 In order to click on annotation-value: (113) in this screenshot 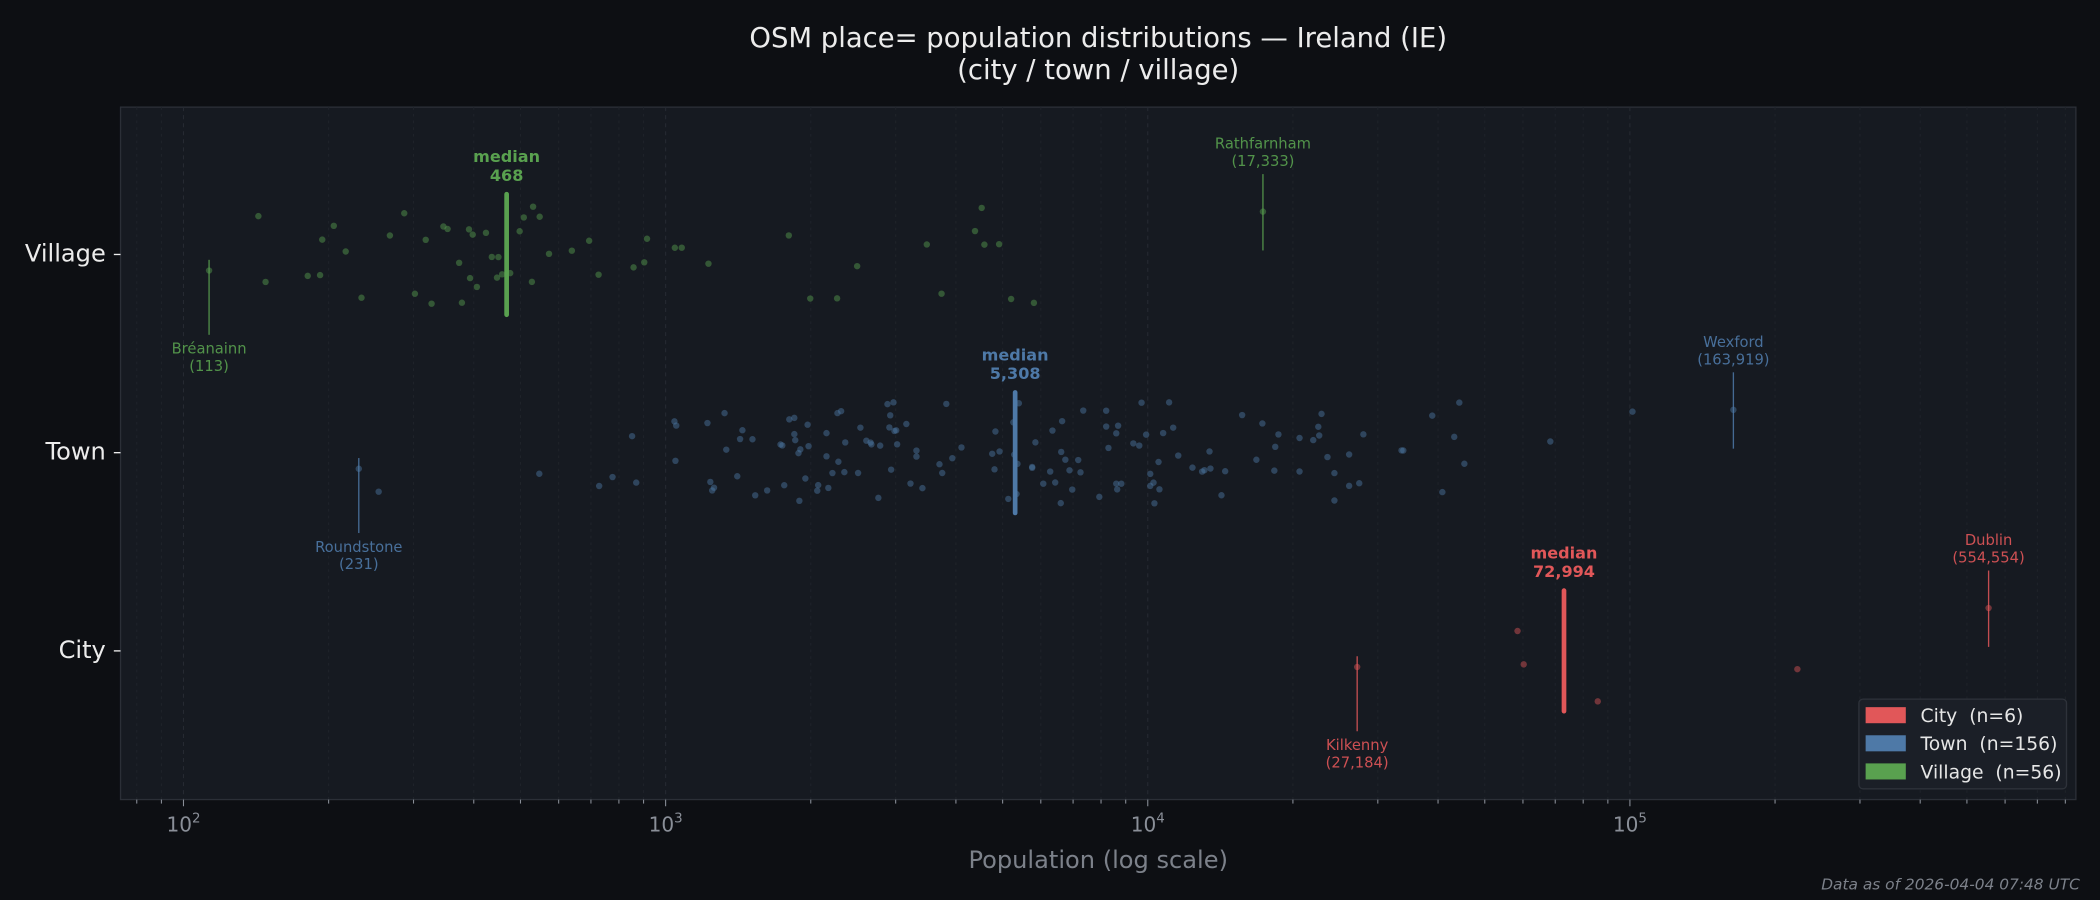, I will do `click(209, 366)`.